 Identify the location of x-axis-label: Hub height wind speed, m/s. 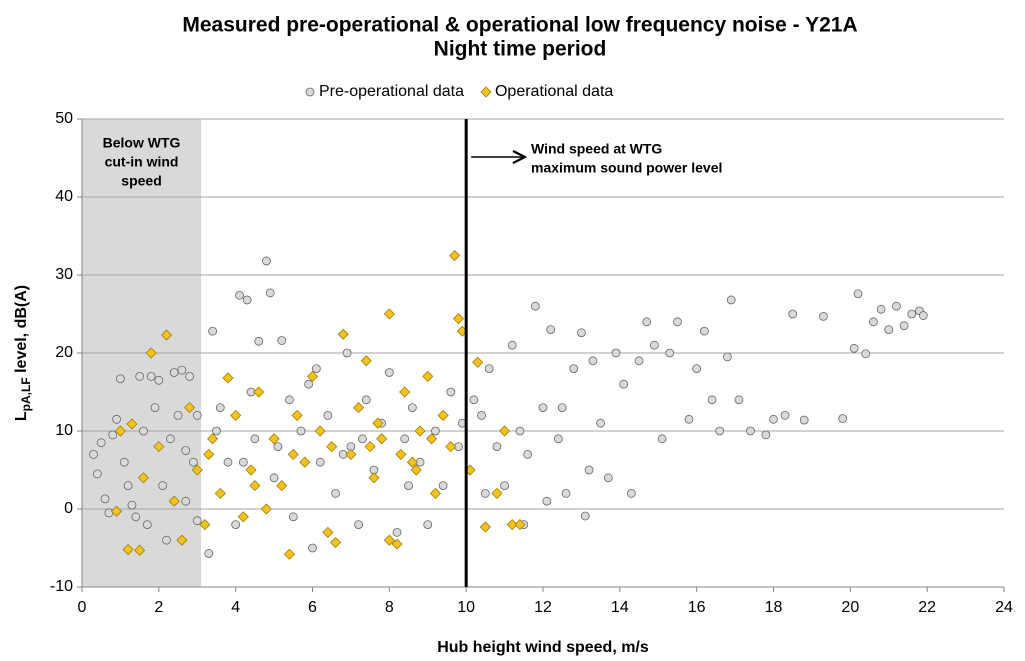
(543, 647).